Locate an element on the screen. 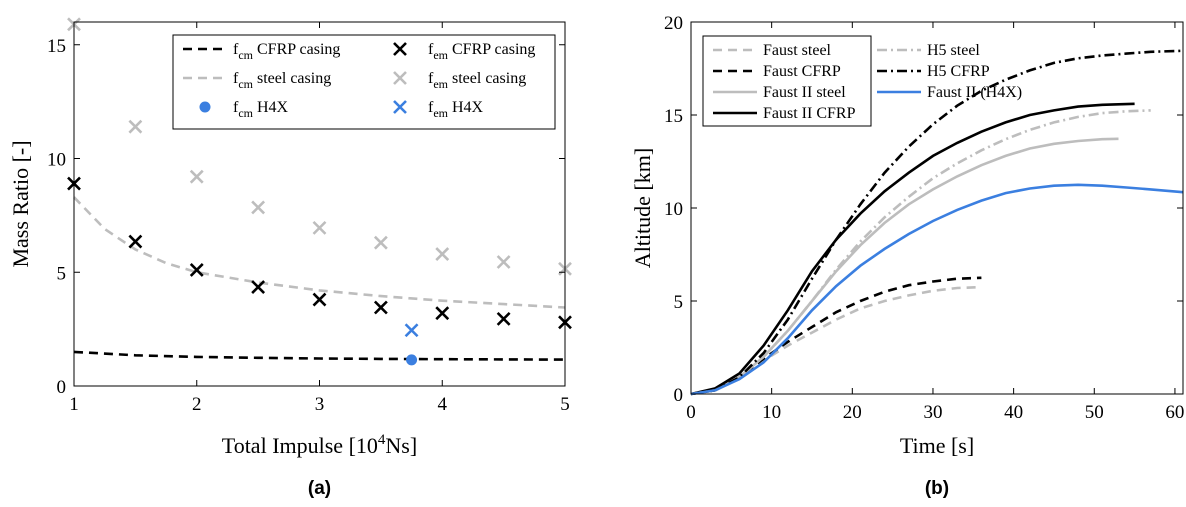 Image resolution: width=1186 pixels, height=507 pixels. legend-item: fcm CFRP casing is located at coordinates (261, 51).